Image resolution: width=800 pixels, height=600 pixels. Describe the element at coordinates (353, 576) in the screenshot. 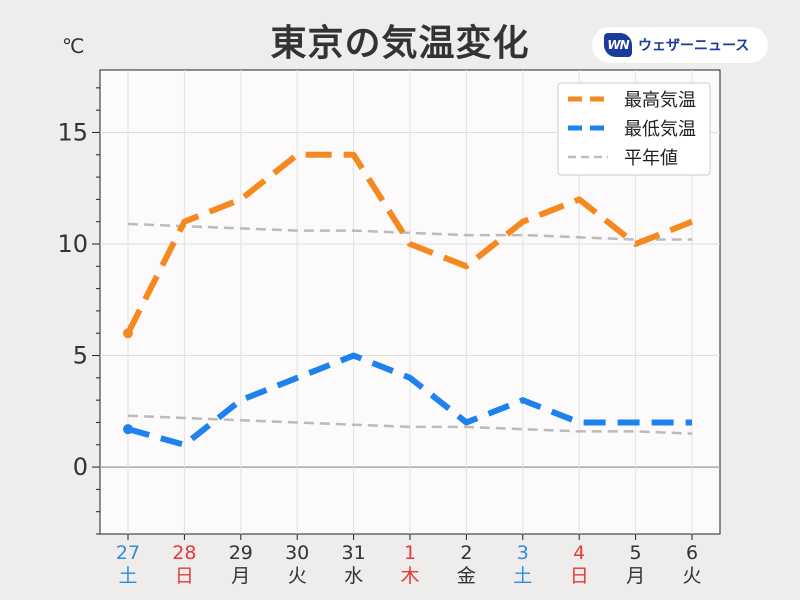

I see `x-tick-weekday: 水` at that location.